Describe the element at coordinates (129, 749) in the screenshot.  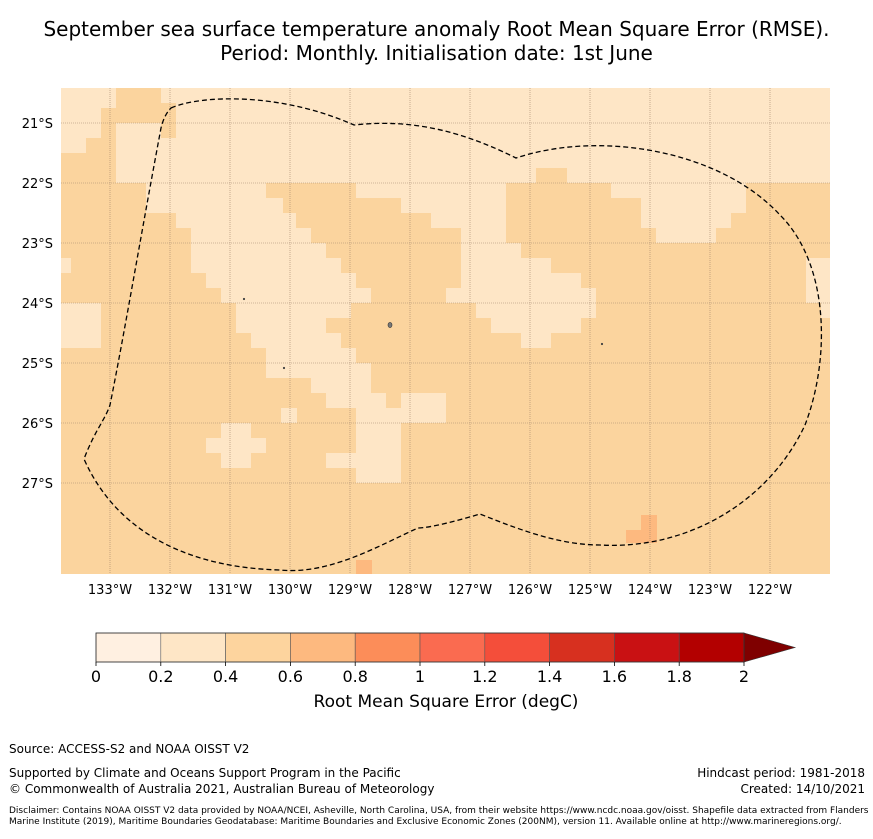
I see `source-text: Source: ACCESS-S2 and NOAA OISST V2` at that location.